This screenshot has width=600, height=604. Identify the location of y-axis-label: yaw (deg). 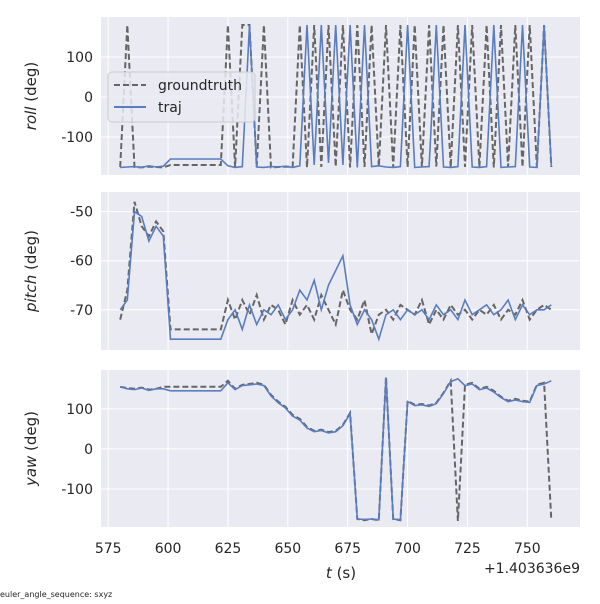
(31, 449).